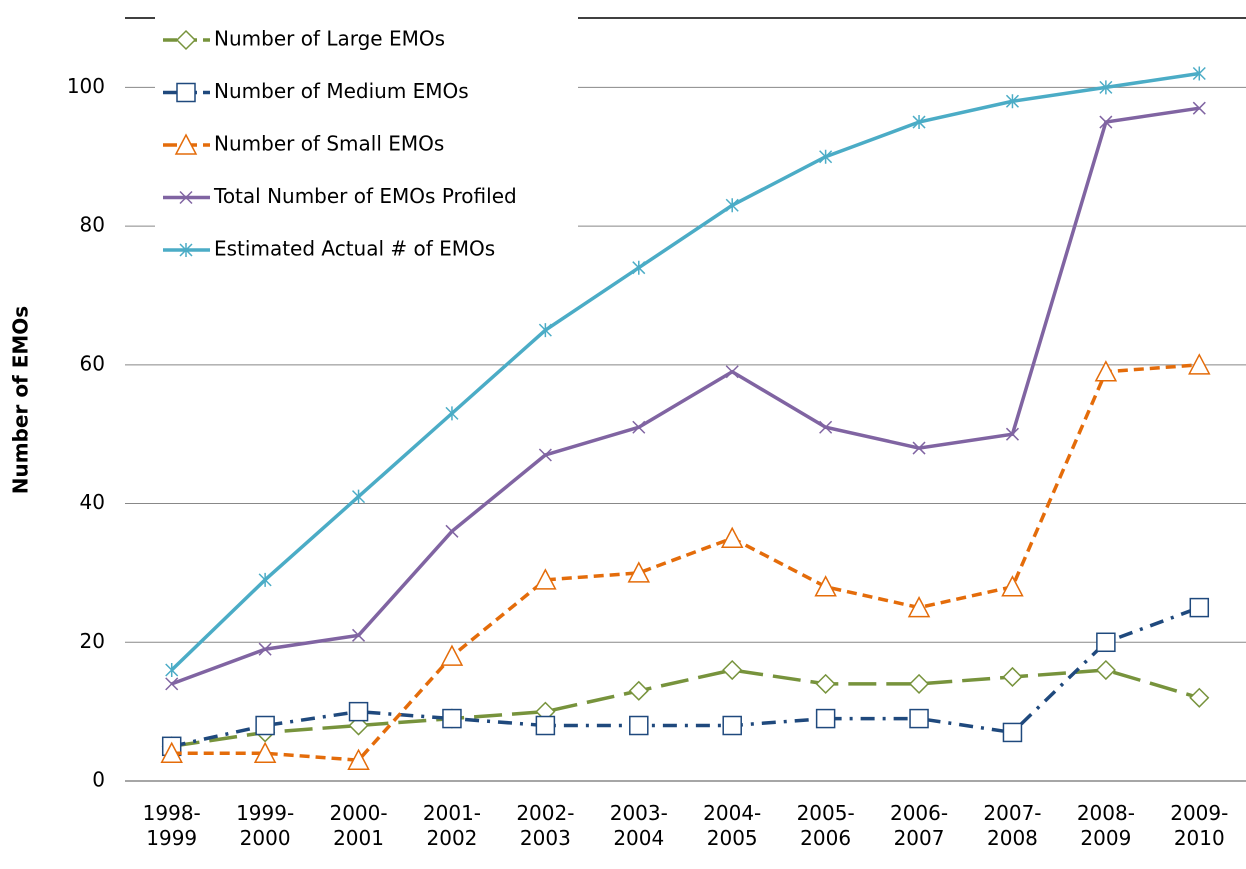  What do you see at coordinates (92, 363) in the screenshot?
I see `y-tick-label: 60` at bounding box center [92, 363].